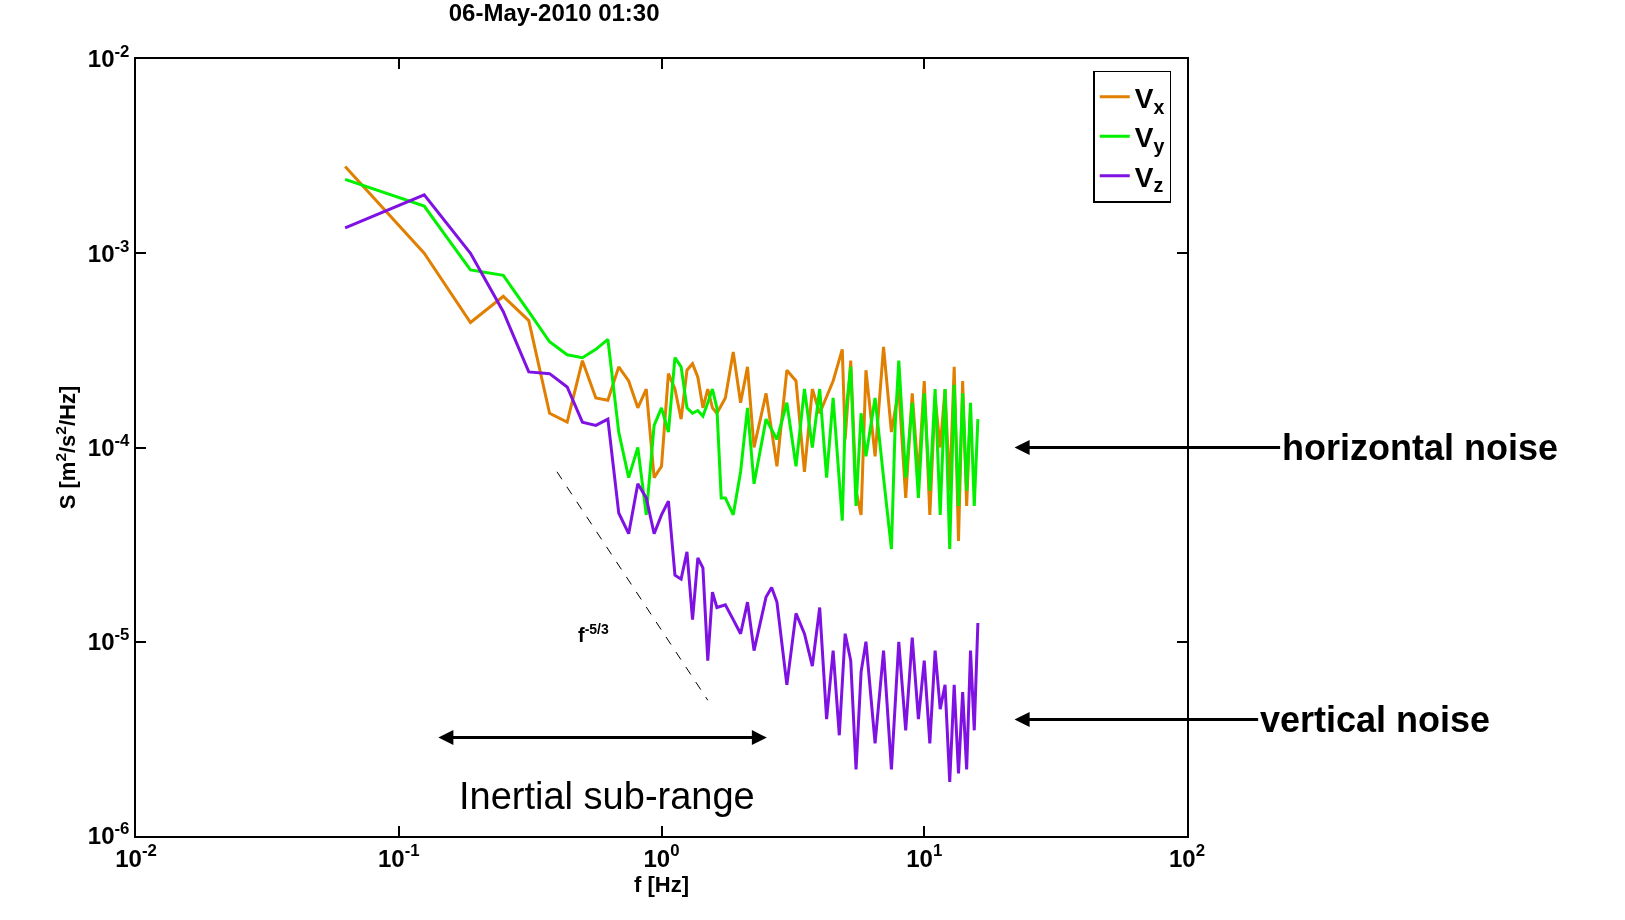  Describe the element at coordinates (108, 640) in the screenshot. I see `y-tick-label: 10$^{-5}$` at that location.